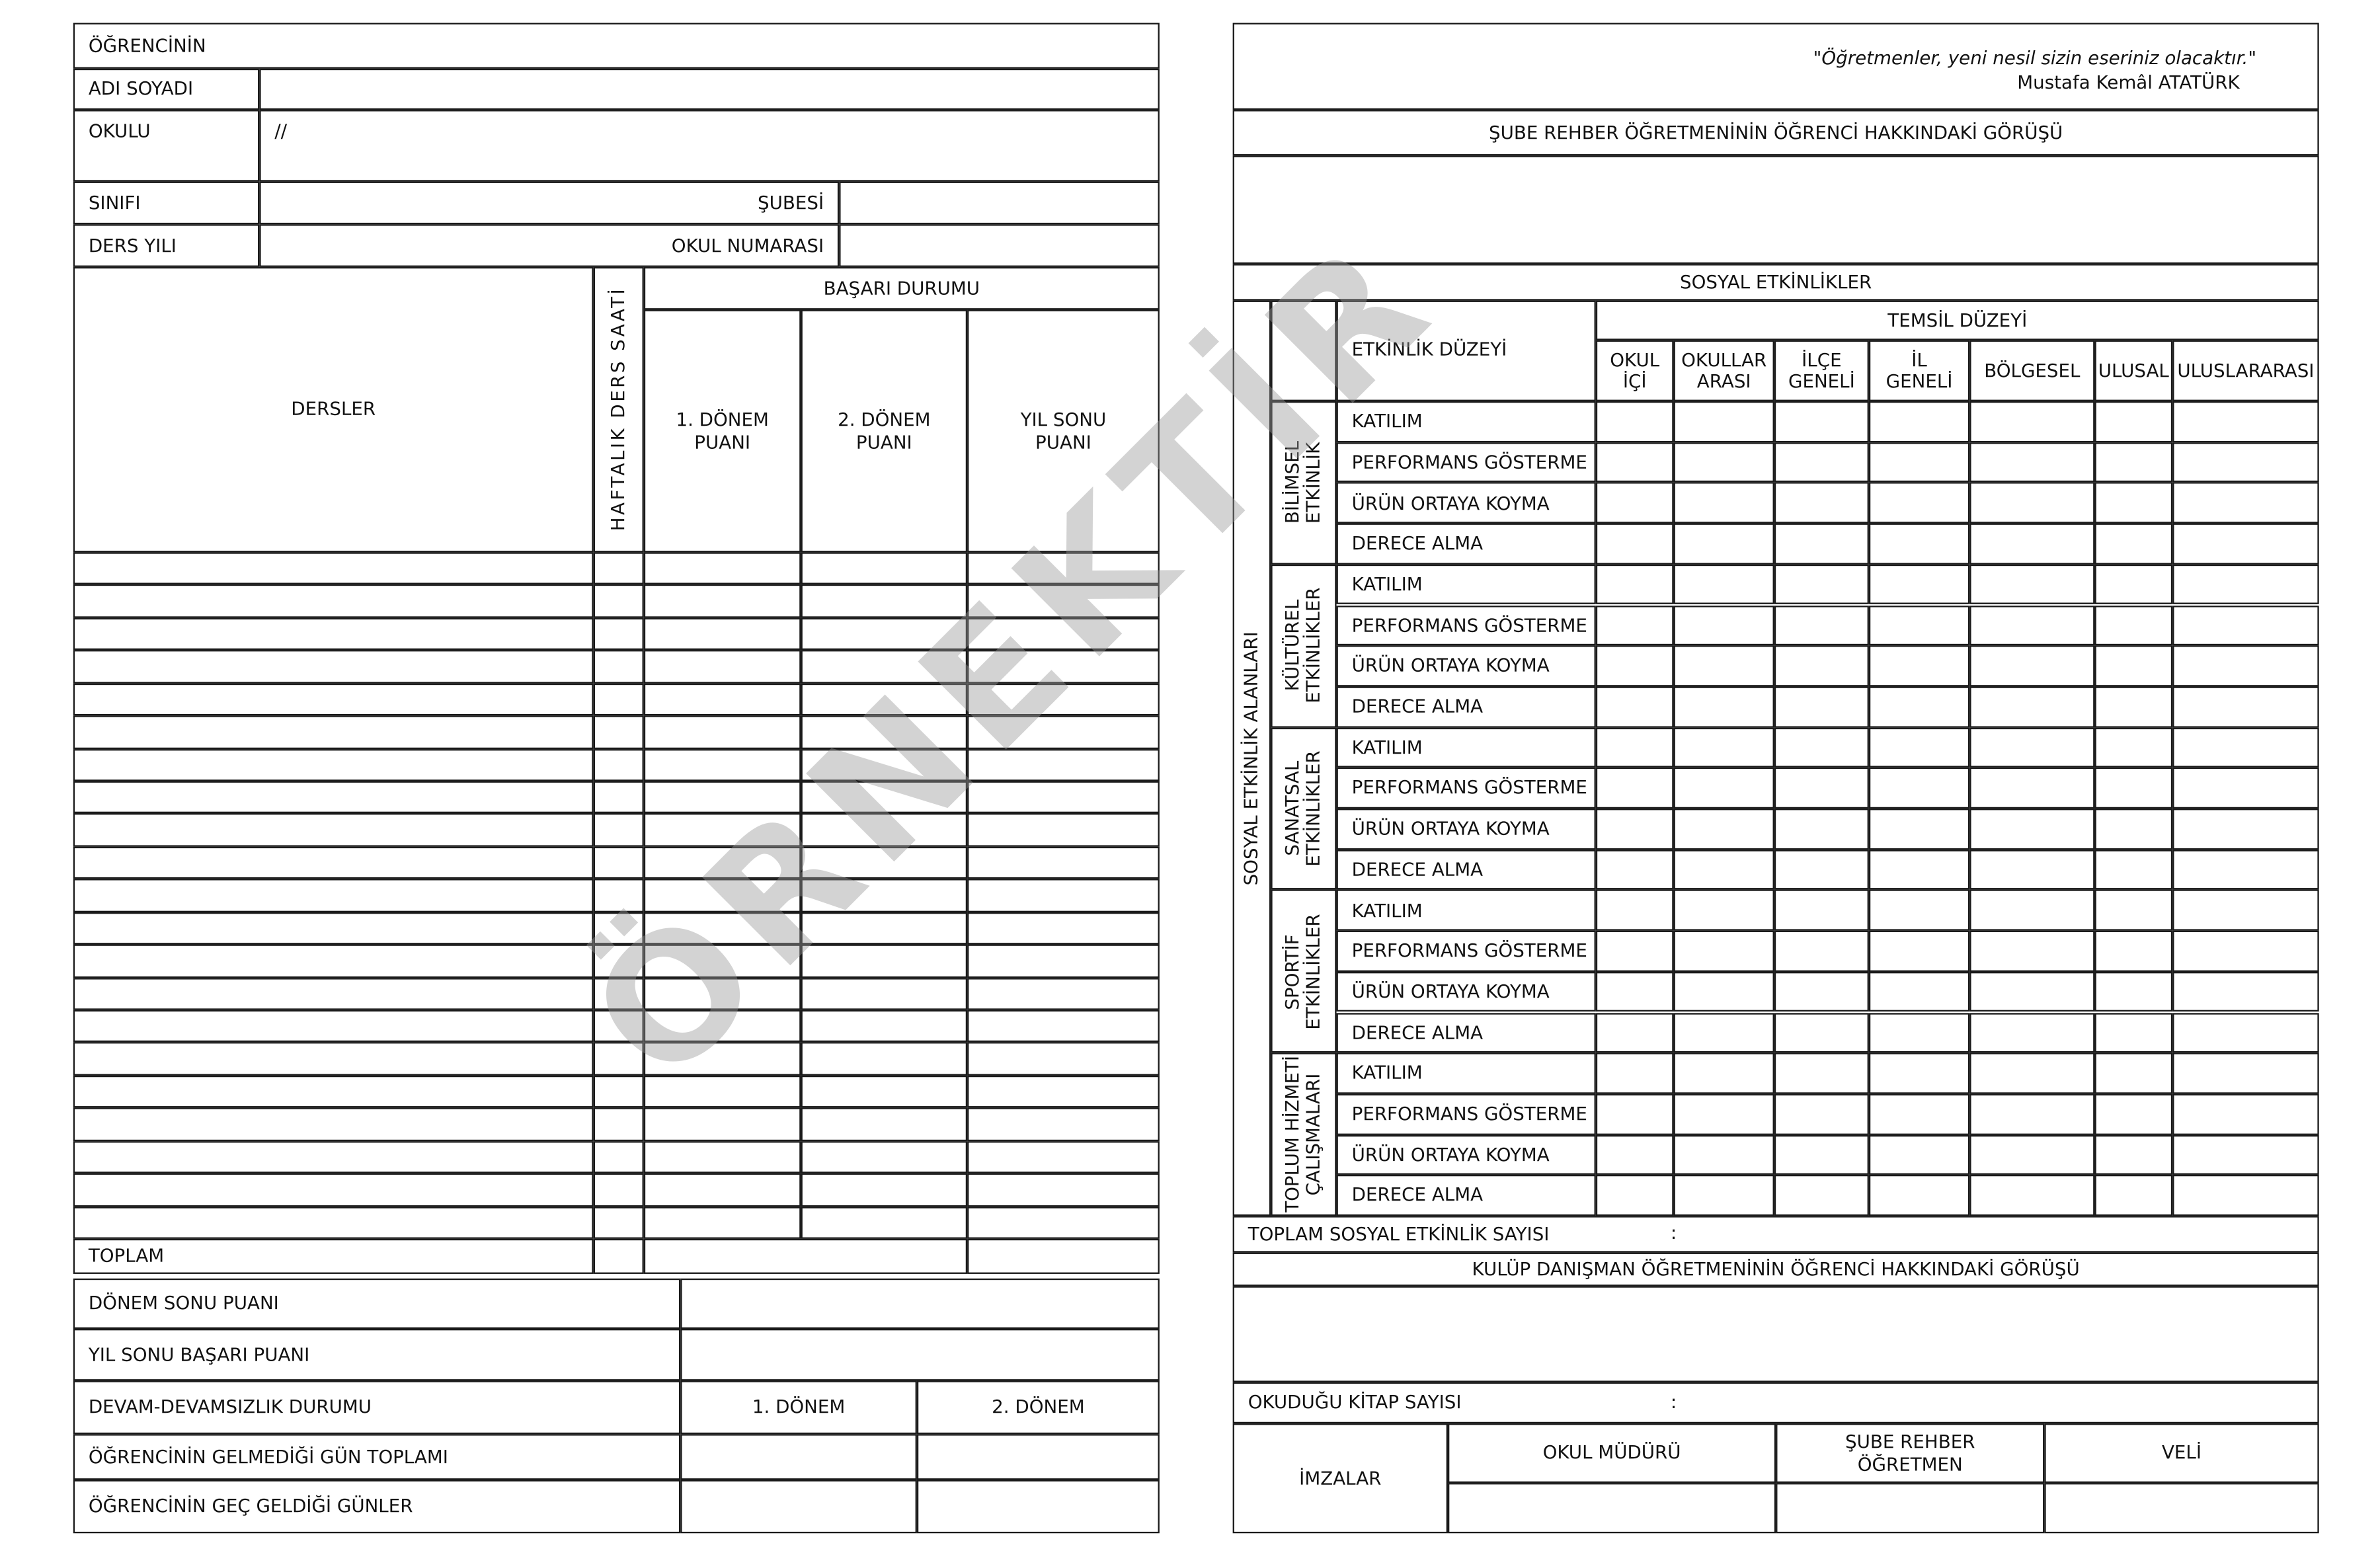  Describe the element at coordinates (1775, 209) in the screenshot. I see `guidance-teacher-opinion-field` at that location.